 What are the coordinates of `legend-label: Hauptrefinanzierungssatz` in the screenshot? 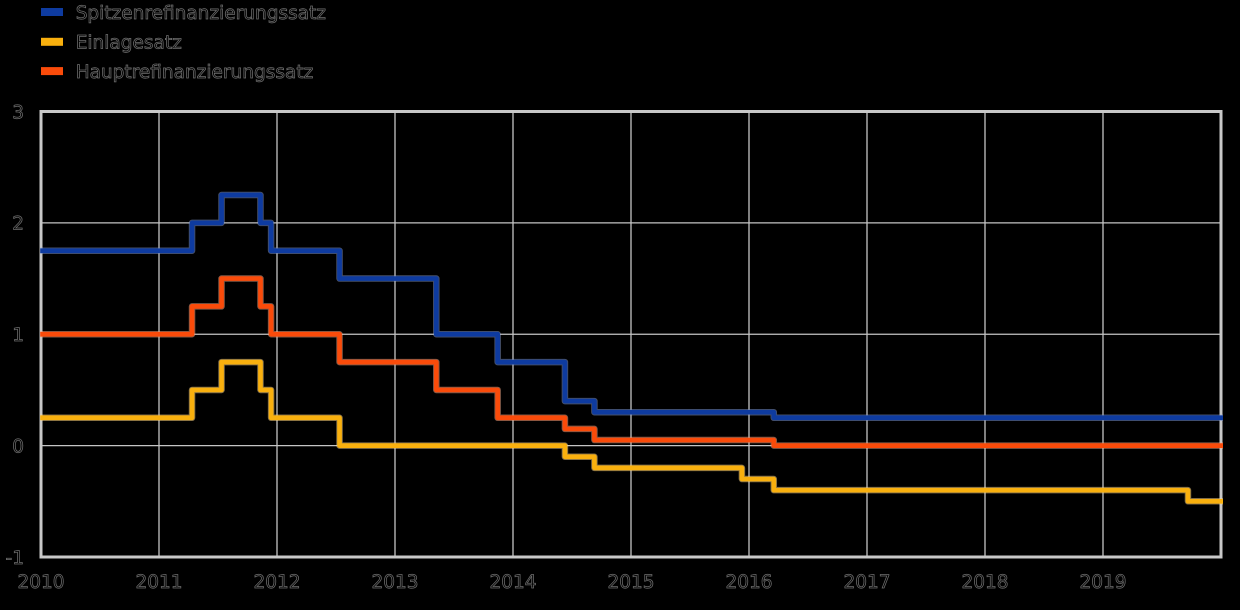 It's located at (195, 72).